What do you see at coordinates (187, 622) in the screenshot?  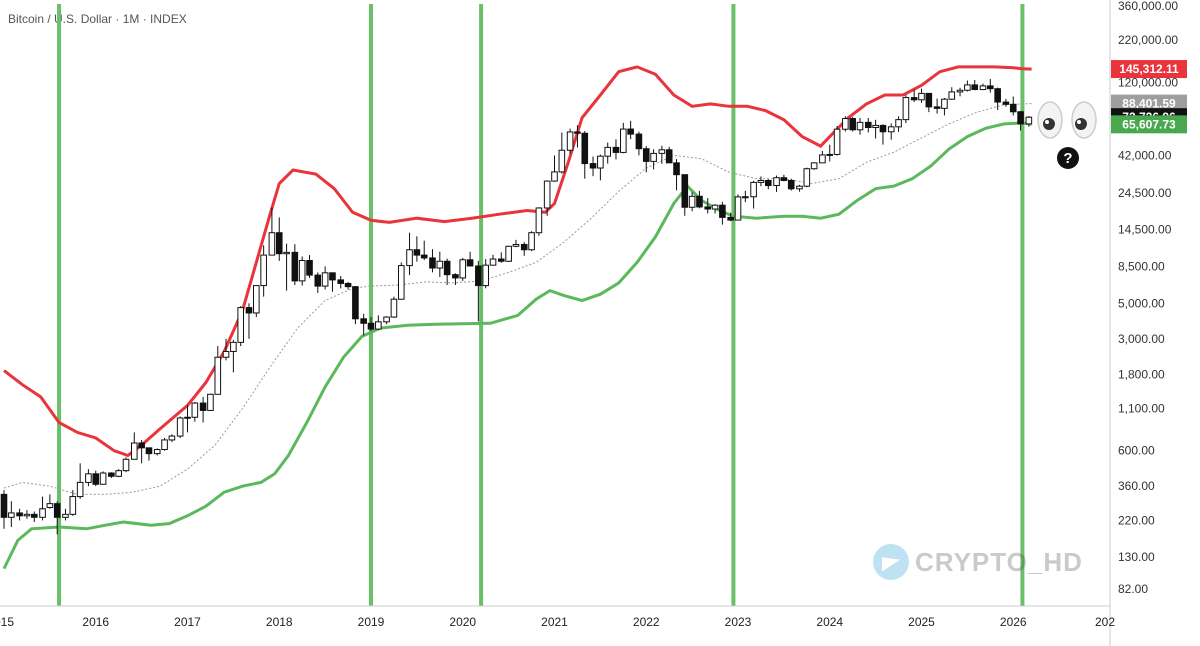 I see `x-tick-label: 2017` at bounding box center [187, 622].